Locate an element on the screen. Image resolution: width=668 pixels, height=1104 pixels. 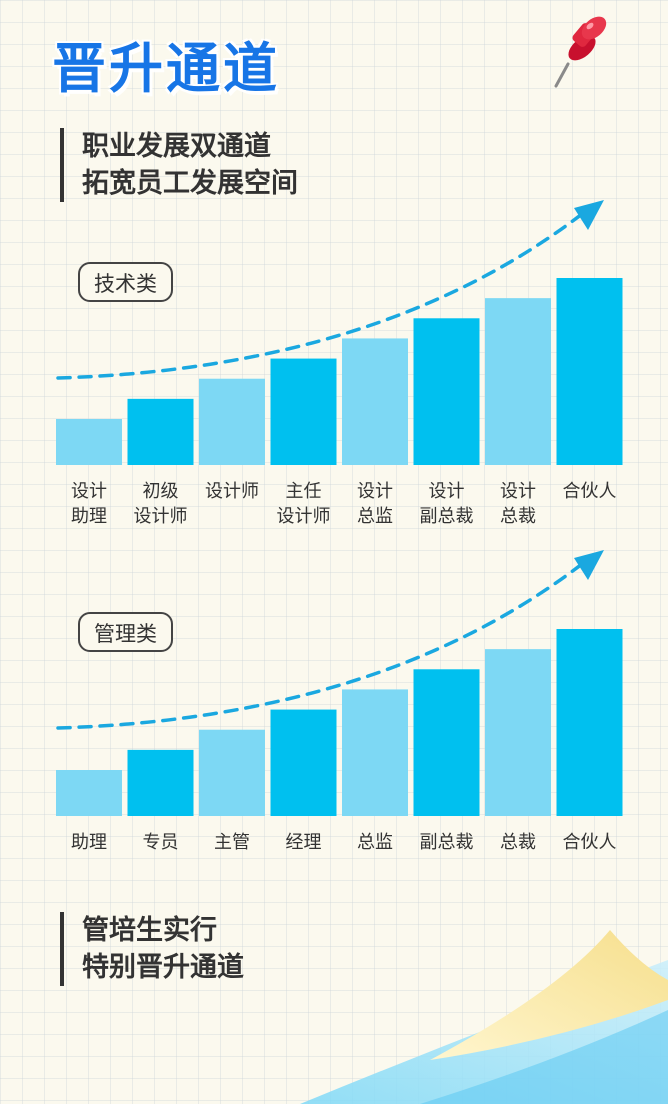
bar-label-6: 副总裁 is located at coordinates (447, 842).